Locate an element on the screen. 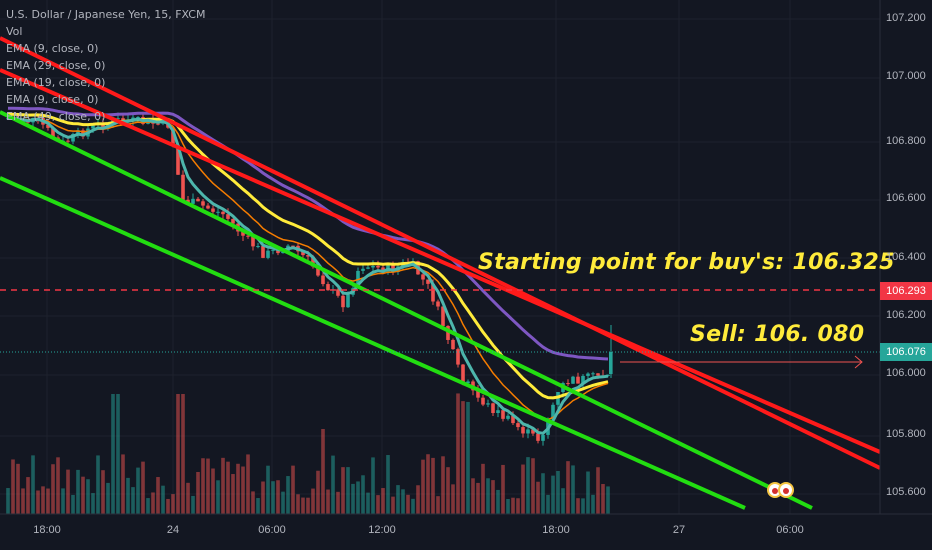 The image size is (932, 550). price-axis-bg is located at coordinates (906, 257).